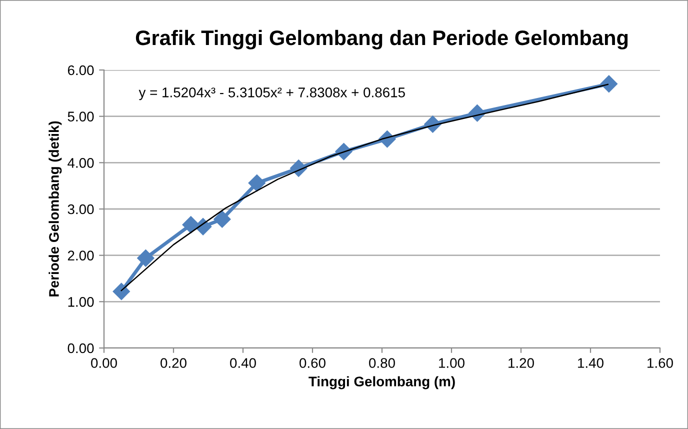  What do you see at coordinates (81, 209) in the screenshot?
I see `y-tick-label: 3.00` at bounding box center [81, 209].